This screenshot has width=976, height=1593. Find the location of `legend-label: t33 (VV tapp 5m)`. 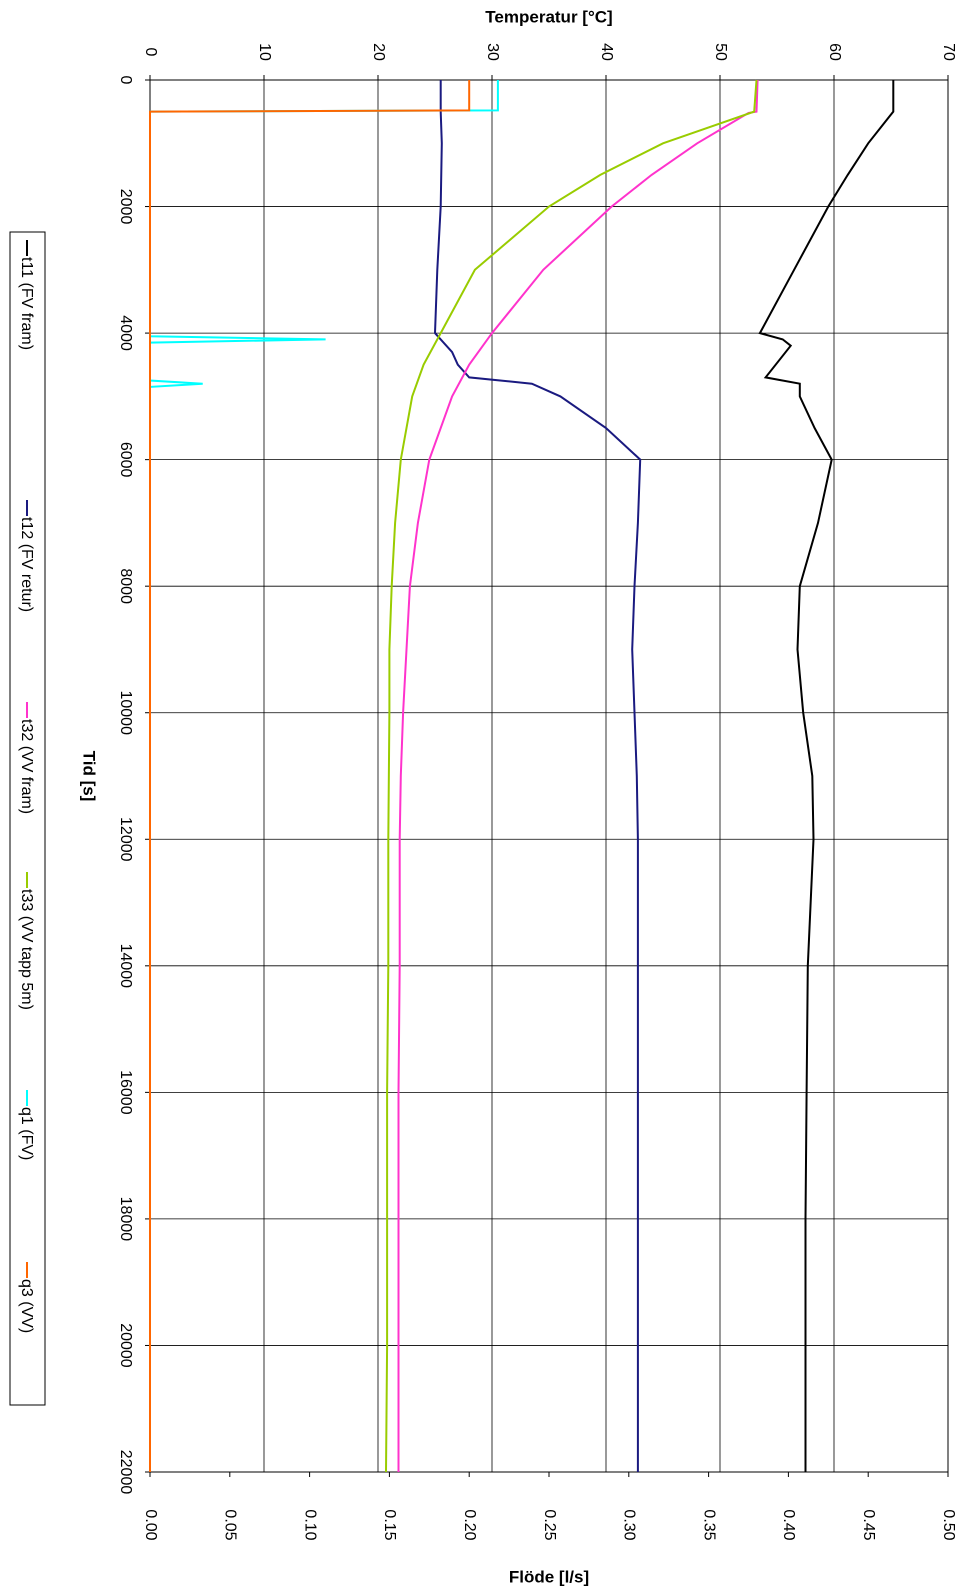

legend-label: t33 (VV tapp 5m) is located at coordinates (26, 949).